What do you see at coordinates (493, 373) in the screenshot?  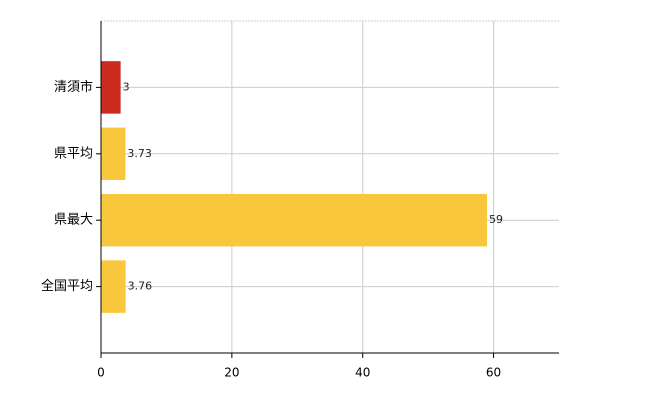 I see `x-tick-label: 60` at bounding box center [493, 373].